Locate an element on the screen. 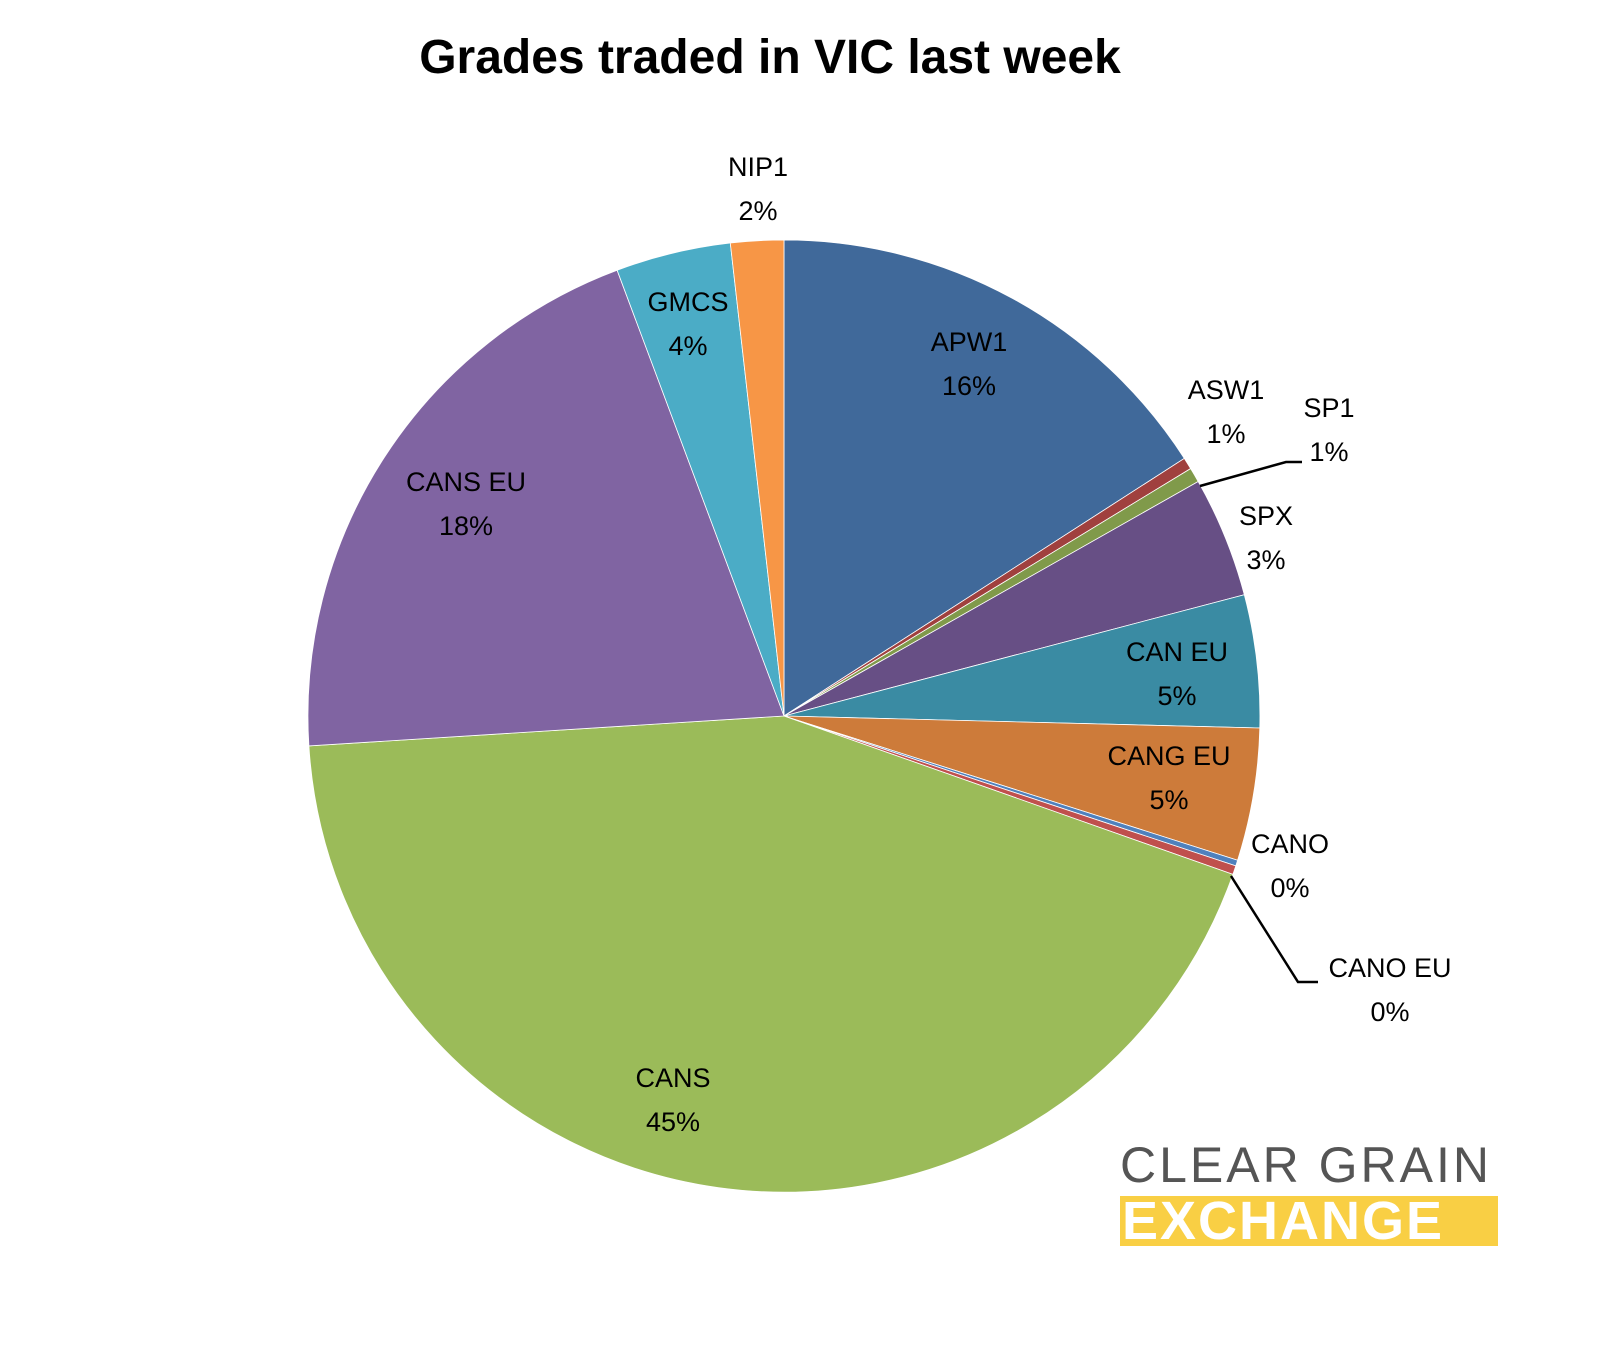 Image resolution: width=1608 pixels, height=1350 pixels. pie-slice-nip1 is located at coordinates (757, 478).